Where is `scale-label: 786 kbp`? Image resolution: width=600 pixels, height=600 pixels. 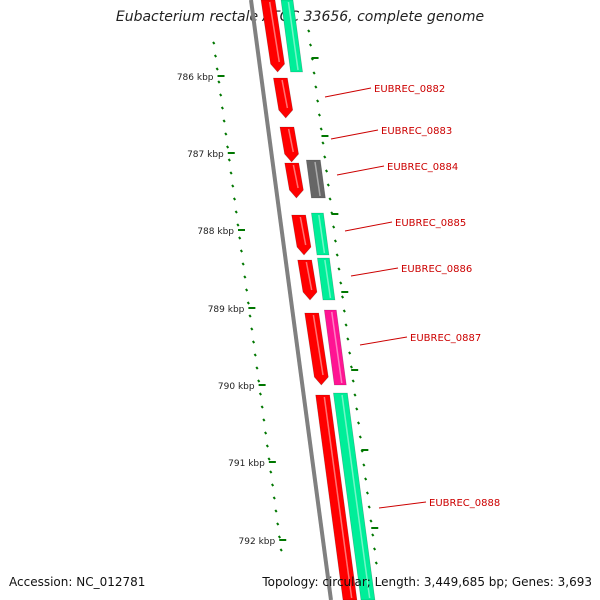
scale-label: 786 kbp is located at coordinates (195, 78).